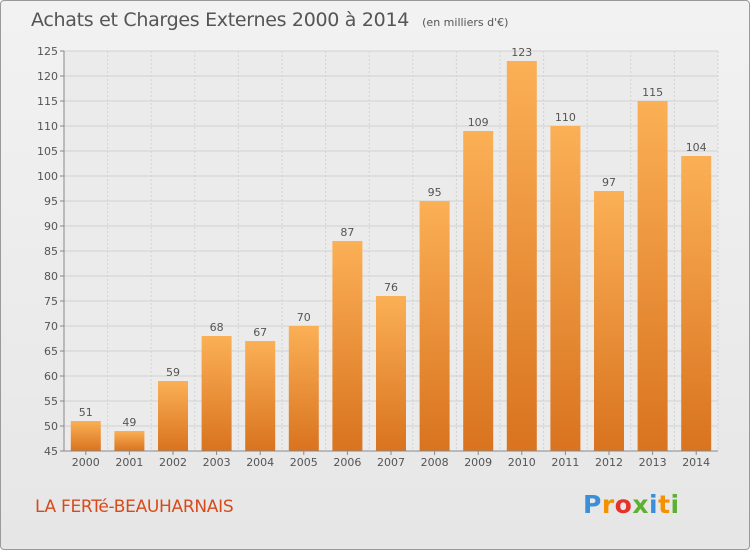  I want to click on logo-letter: r, so click(608, 504).